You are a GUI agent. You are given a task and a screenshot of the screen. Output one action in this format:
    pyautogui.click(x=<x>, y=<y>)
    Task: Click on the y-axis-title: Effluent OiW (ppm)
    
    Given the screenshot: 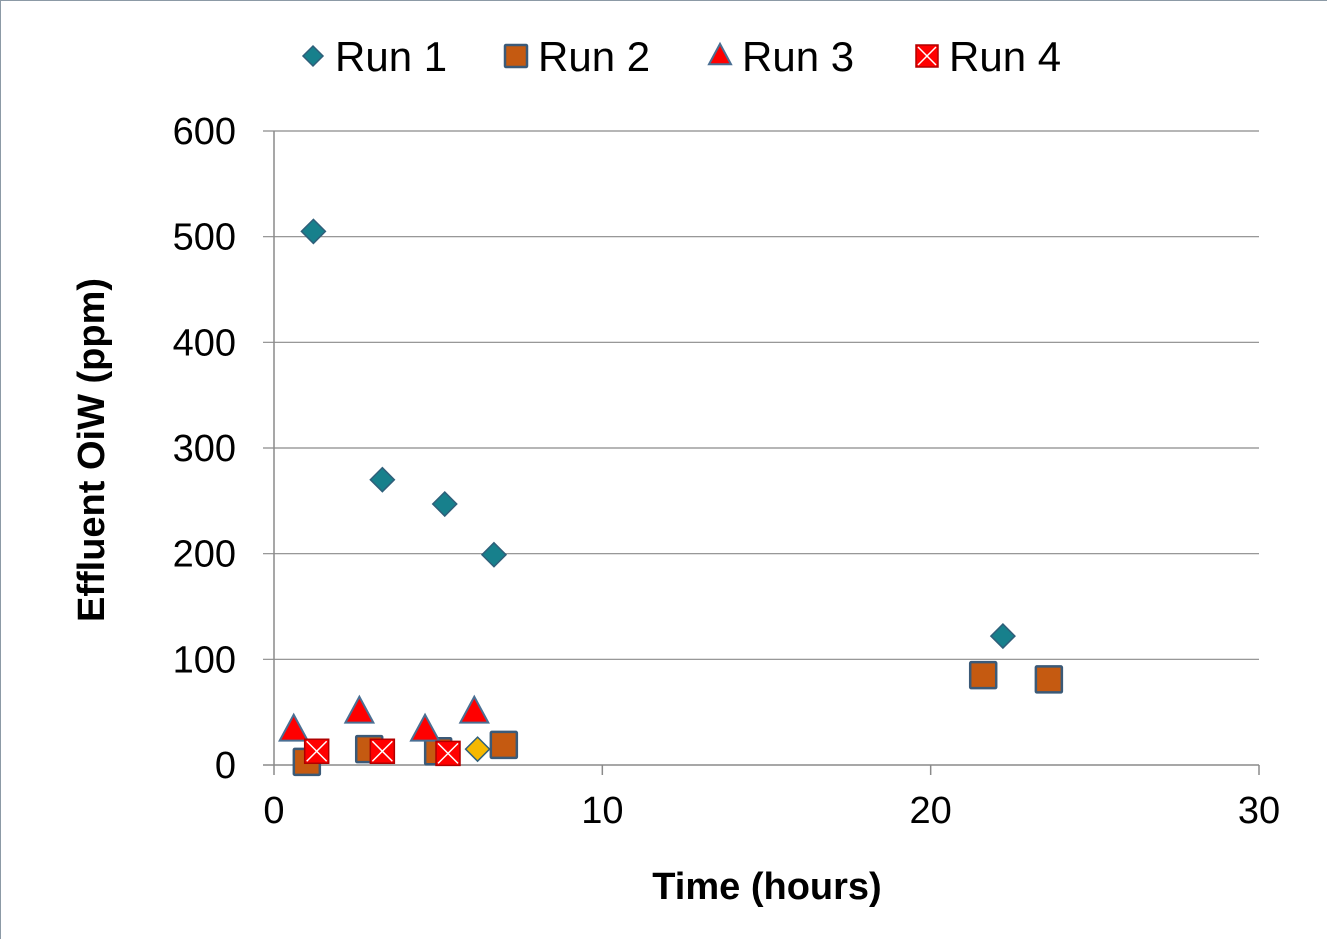 What is the action you would take?
    pyautogui.click(x=92, y=450)
    